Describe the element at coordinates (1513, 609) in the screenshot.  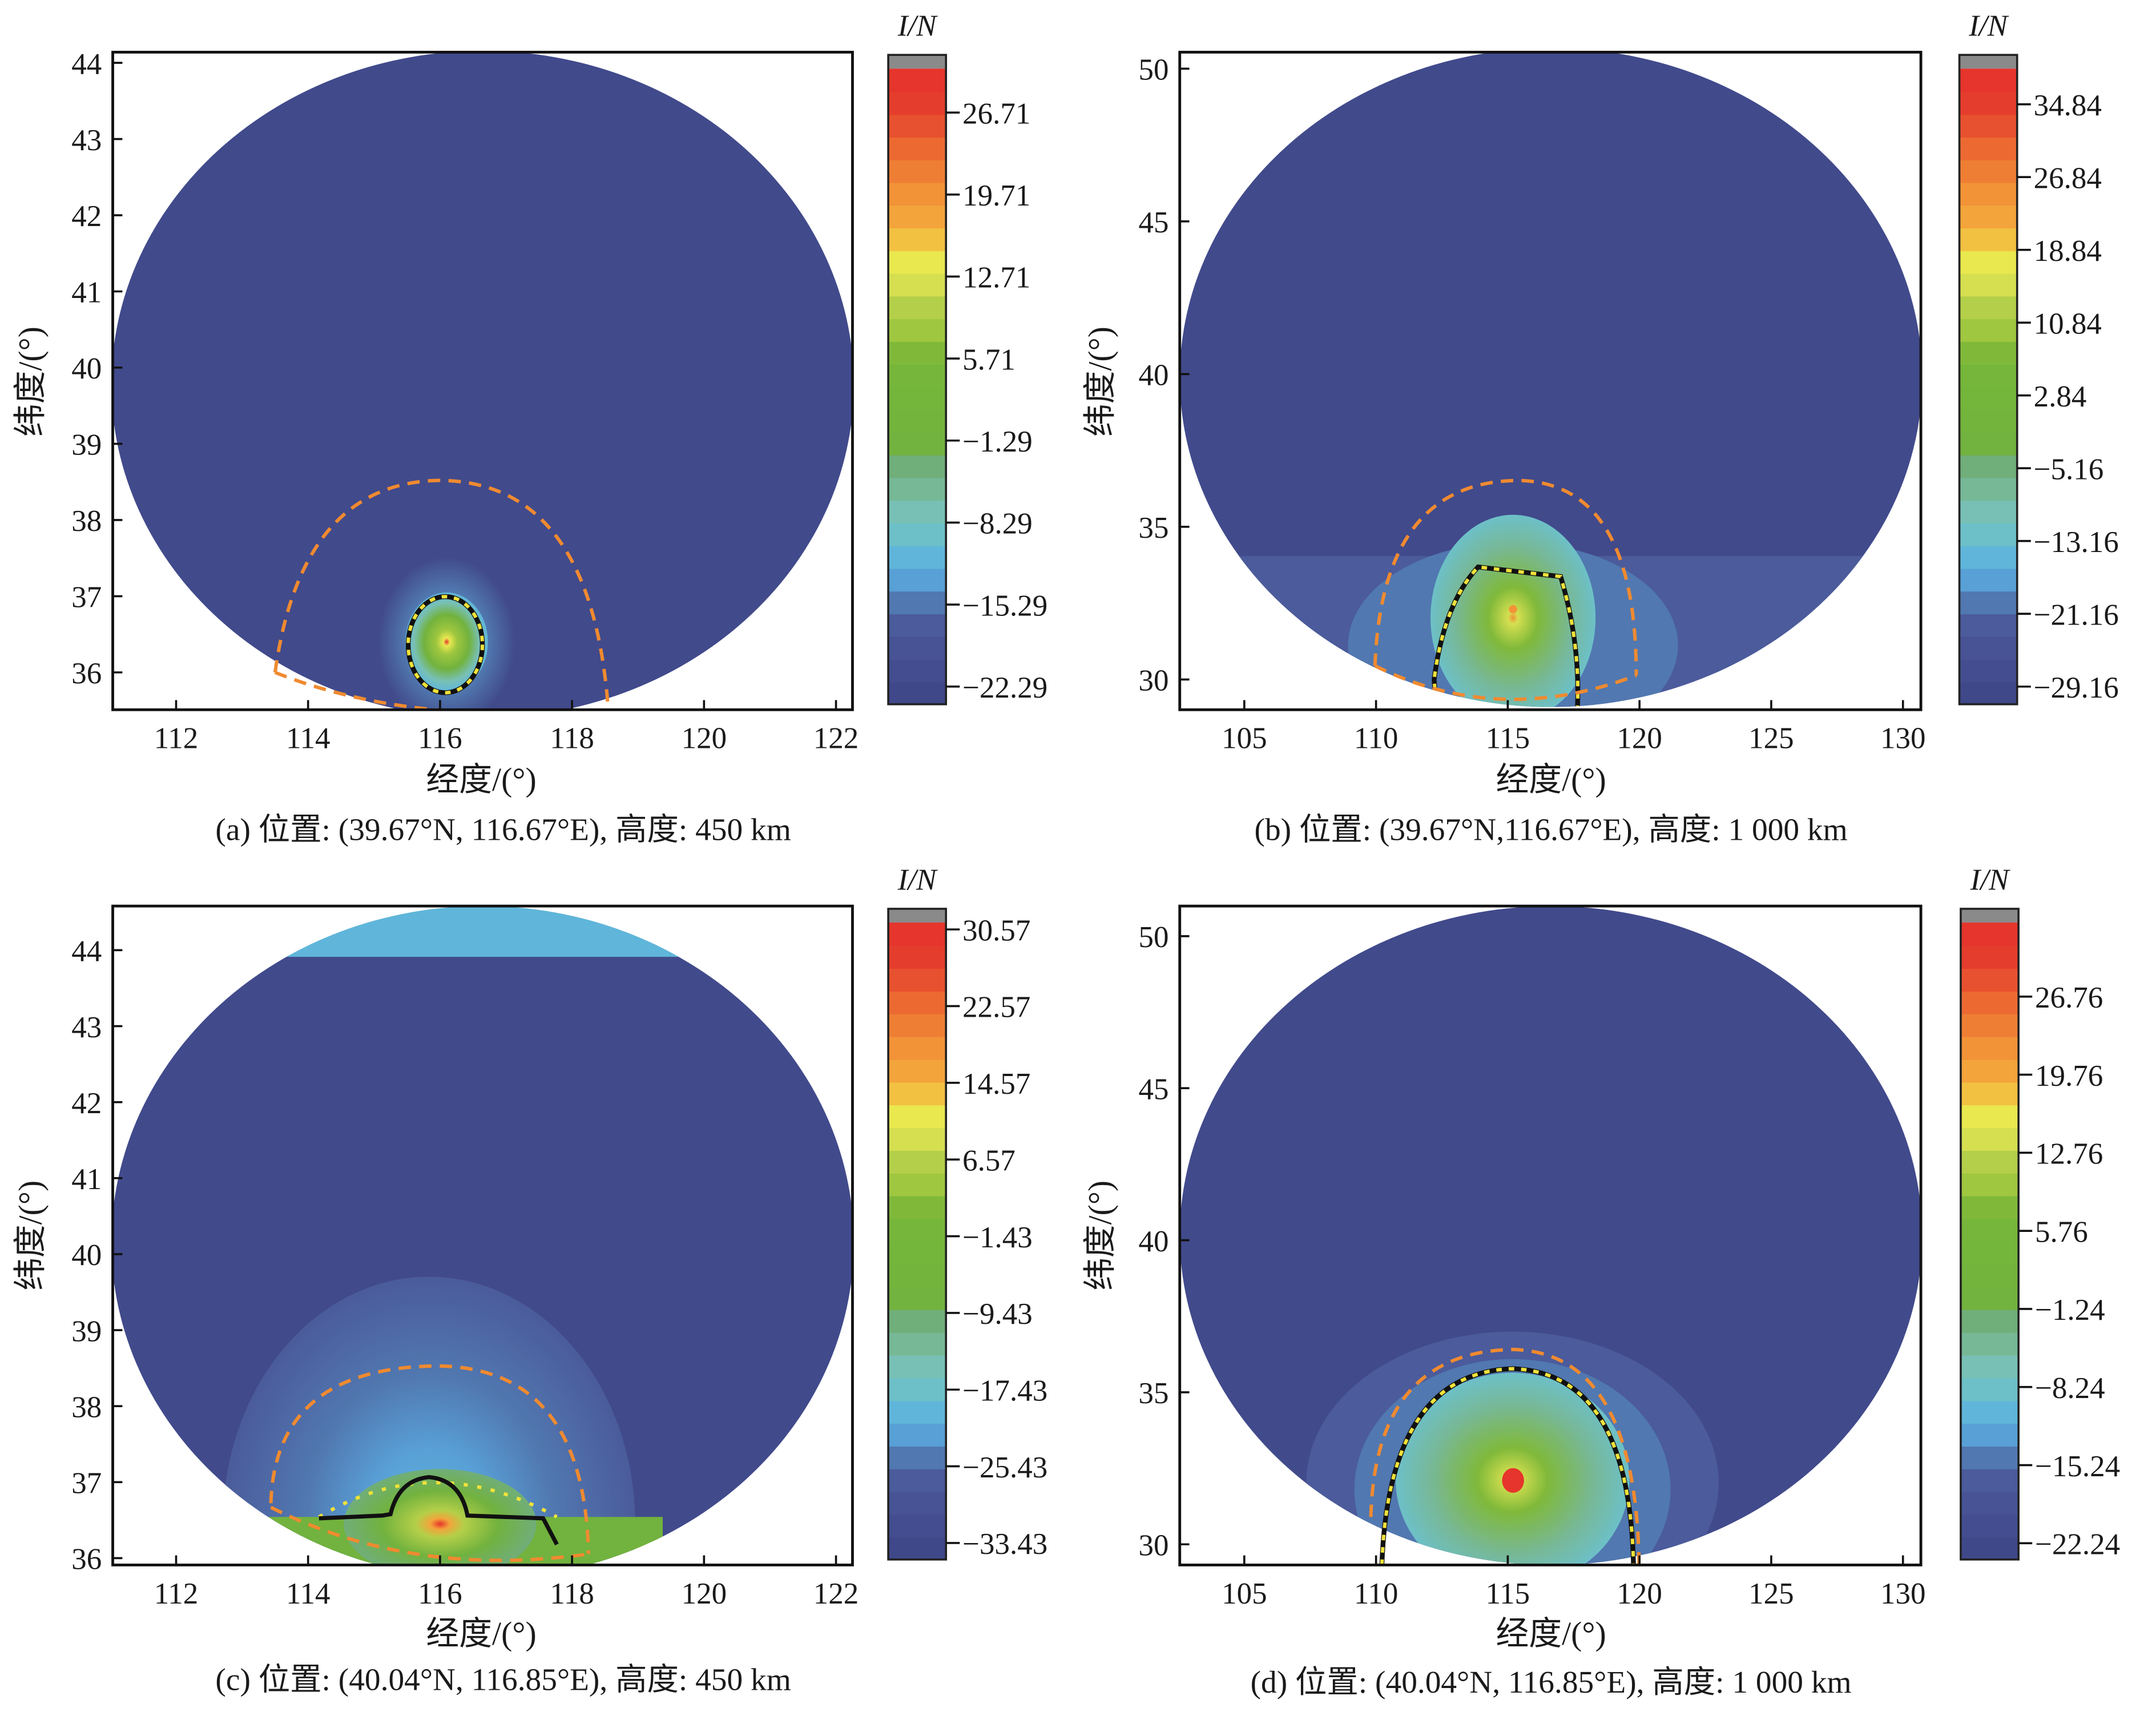
I see `peak-marker` at that location.